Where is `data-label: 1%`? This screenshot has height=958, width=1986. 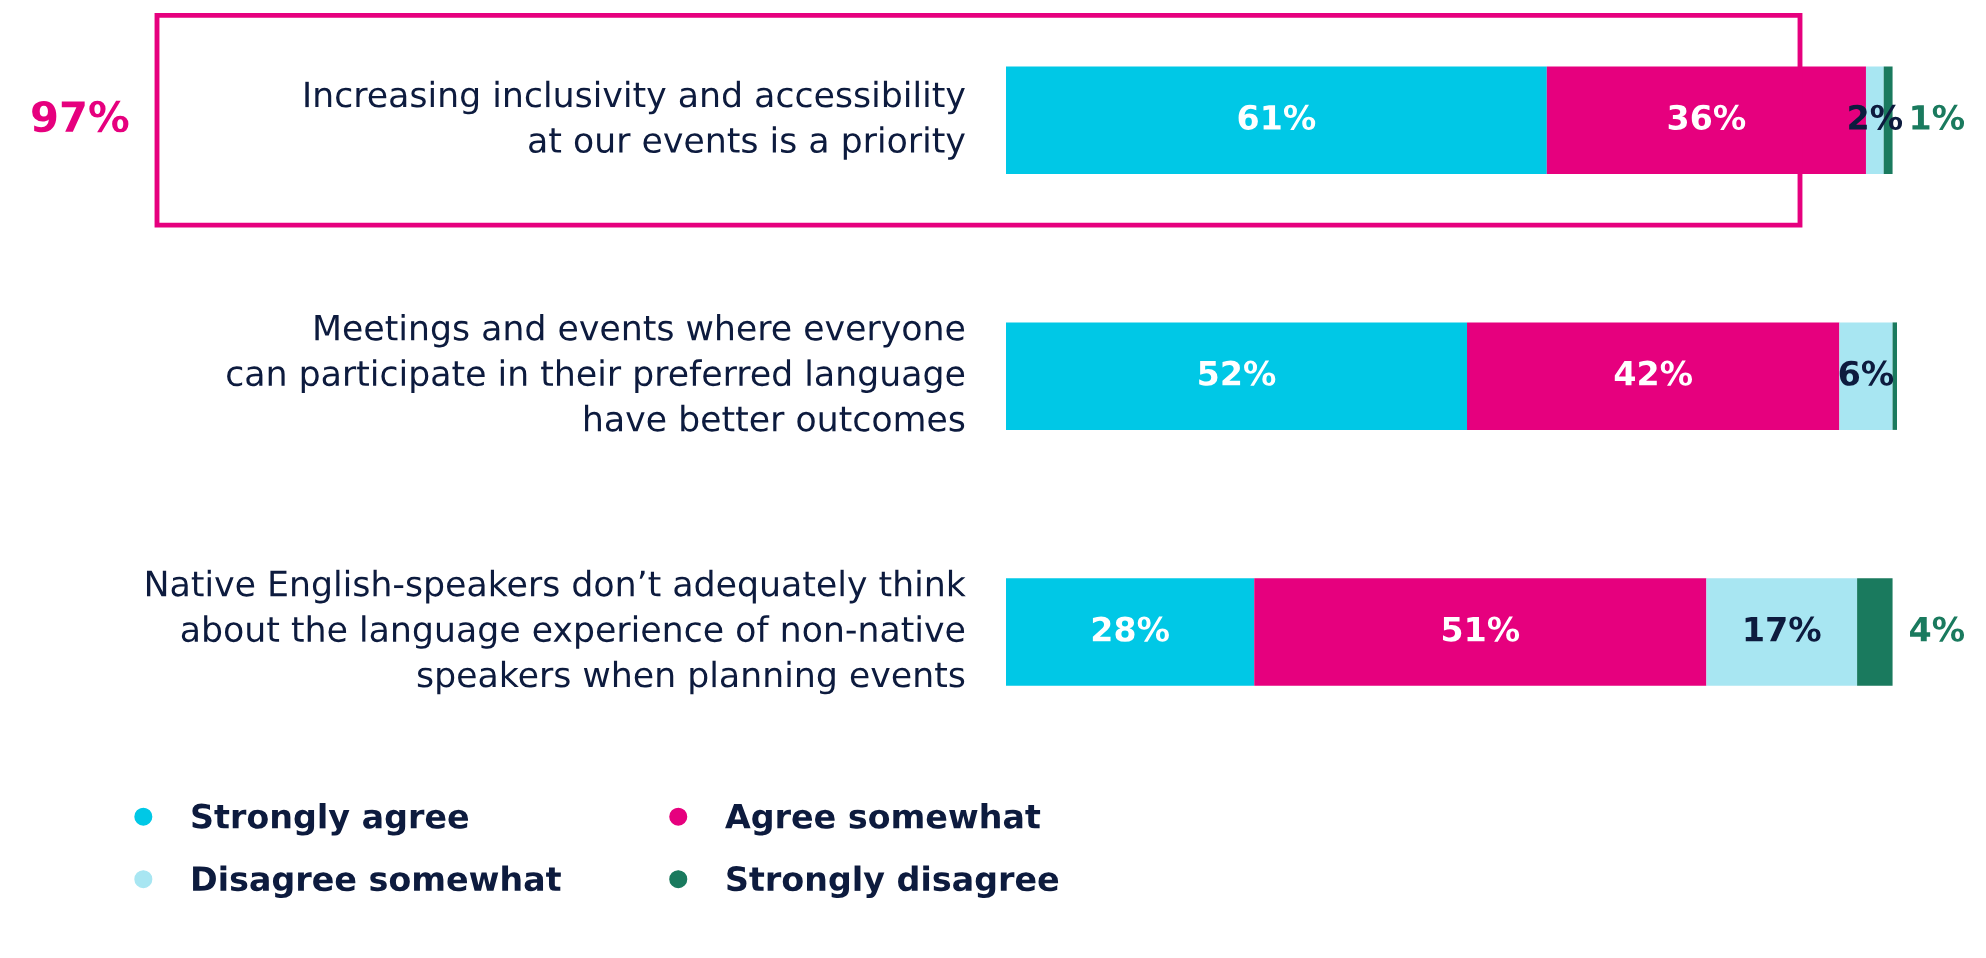
data-label: 1% is located at coordinates (1938, 117).